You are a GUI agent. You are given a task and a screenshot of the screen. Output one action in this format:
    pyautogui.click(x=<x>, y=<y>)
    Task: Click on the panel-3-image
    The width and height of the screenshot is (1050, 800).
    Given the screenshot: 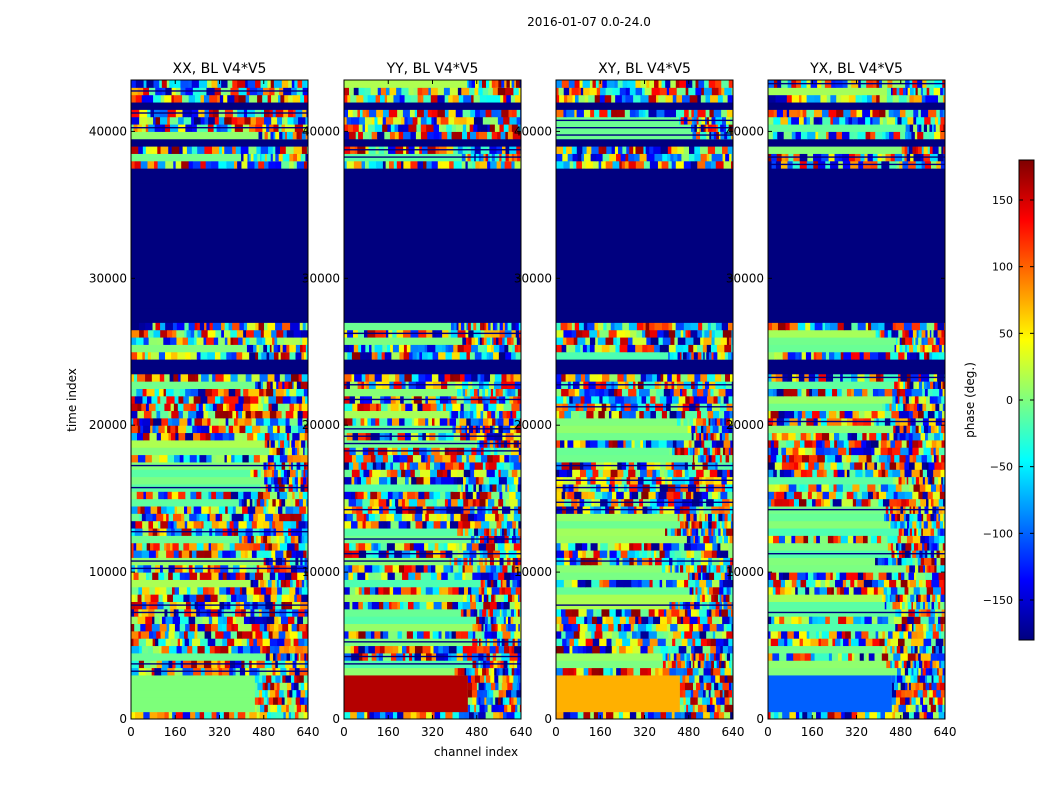 What is the action you would take?
    pyautogui.click(x=644, y=399)
    